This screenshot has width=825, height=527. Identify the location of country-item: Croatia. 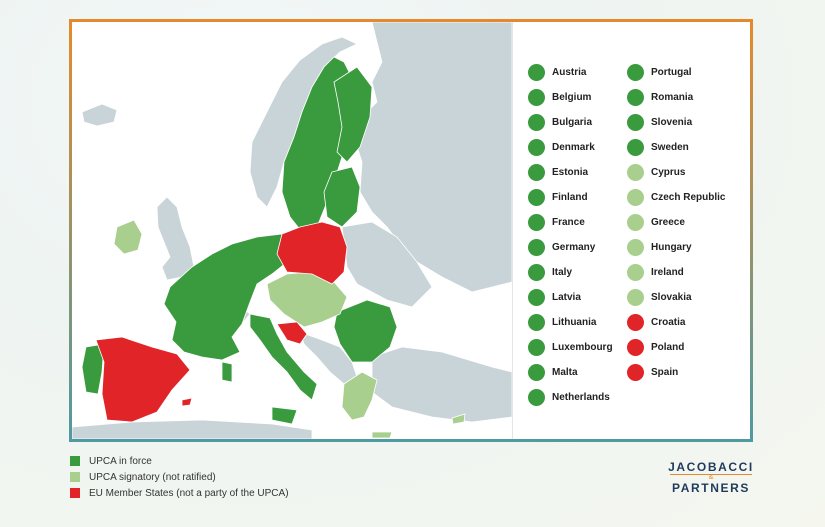
(676, 322).